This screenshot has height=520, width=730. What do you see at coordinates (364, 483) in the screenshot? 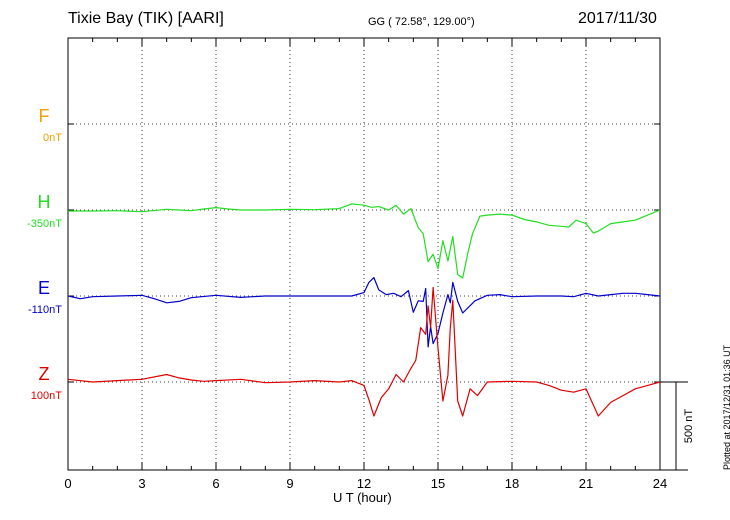
I see `x-tick-label: 12` at bounding box center [364, 483].